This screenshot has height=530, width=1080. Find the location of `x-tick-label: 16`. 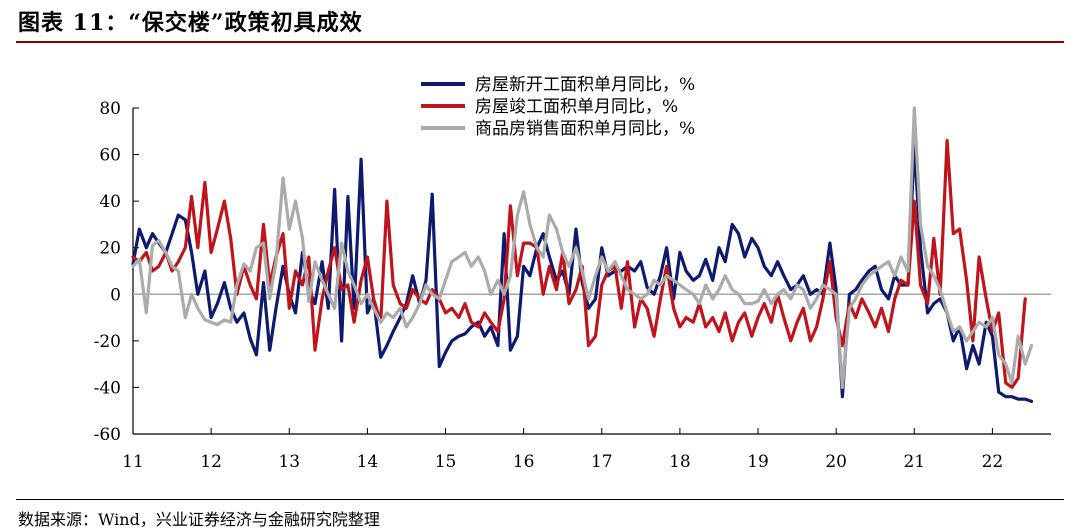

x-tick-label: 16 is located at coordinates (524, 462).